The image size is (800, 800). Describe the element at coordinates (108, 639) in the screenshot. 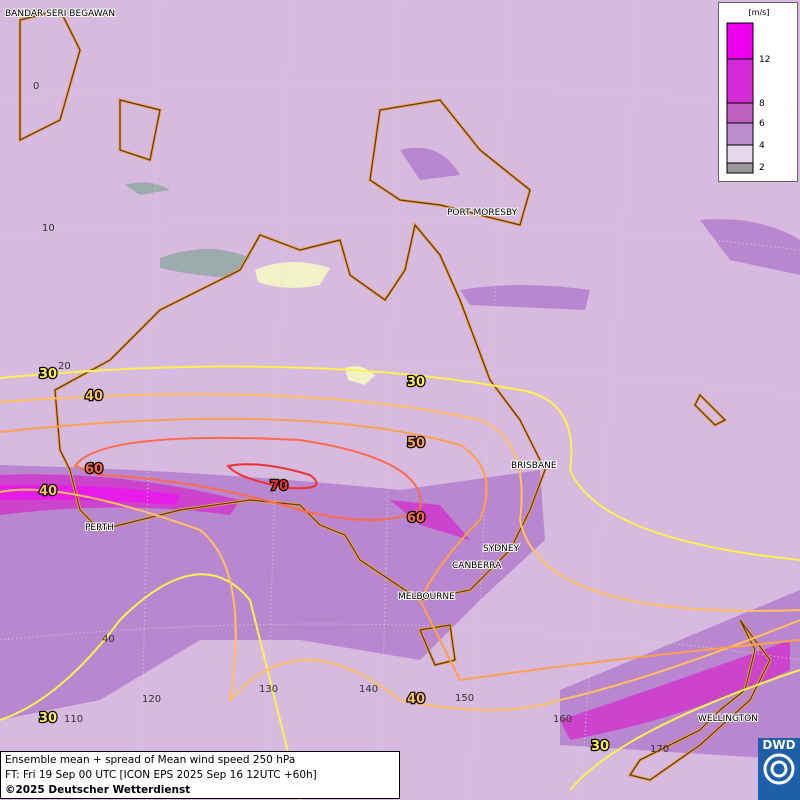

I see `grid-label: 40` at that location.